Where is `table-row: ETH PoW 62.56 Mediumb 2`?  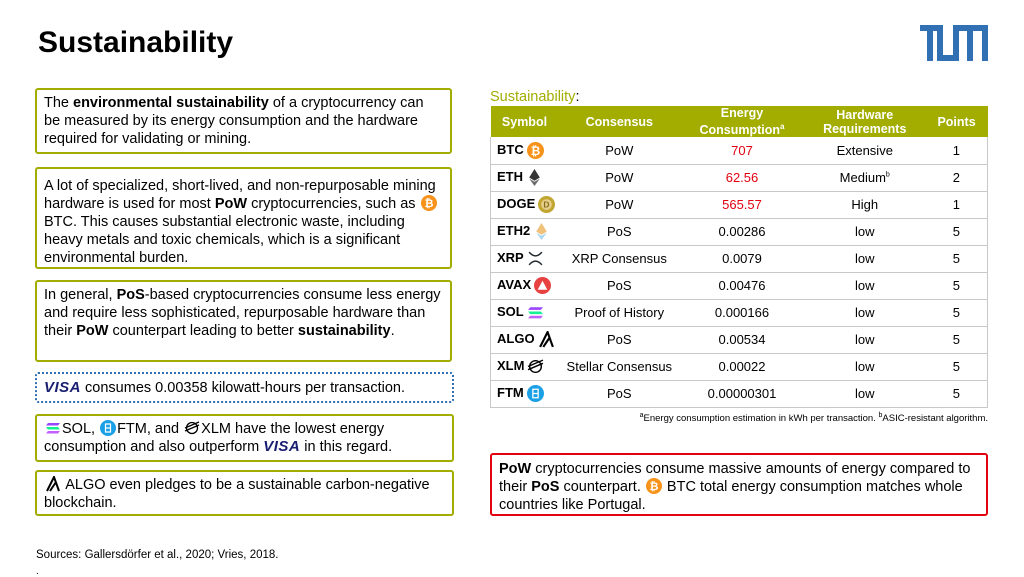
table-row: ETH PoW 62.56 Mediumb 2 is located at coordinates (739, 178).